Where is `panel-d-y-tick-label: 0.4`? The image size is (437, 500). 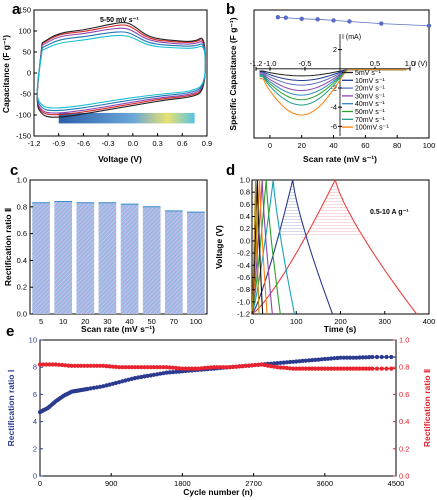
panel-d-y-tick-label: 0.4 is located at coordinates (245, 216).